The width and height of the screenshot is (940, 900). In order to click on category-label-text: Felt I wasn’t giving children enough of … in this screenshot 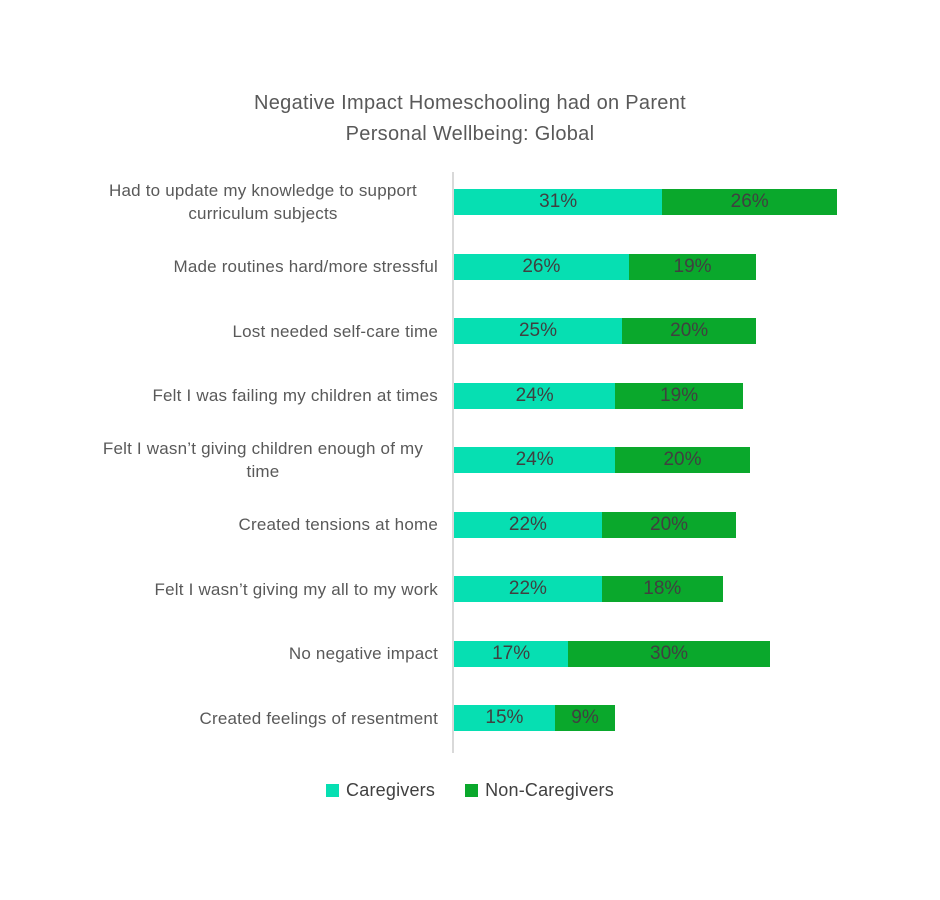, I will do `click(263, 460)`.